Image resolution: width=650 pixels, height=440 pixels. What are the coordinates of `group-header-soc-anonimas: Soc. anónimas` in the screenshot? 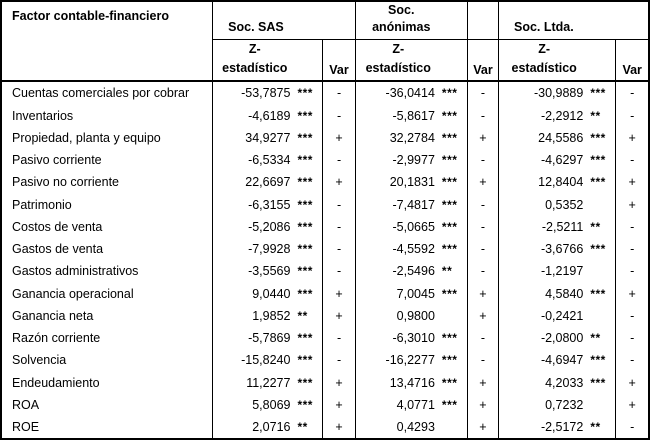 It's located at (411, 20).